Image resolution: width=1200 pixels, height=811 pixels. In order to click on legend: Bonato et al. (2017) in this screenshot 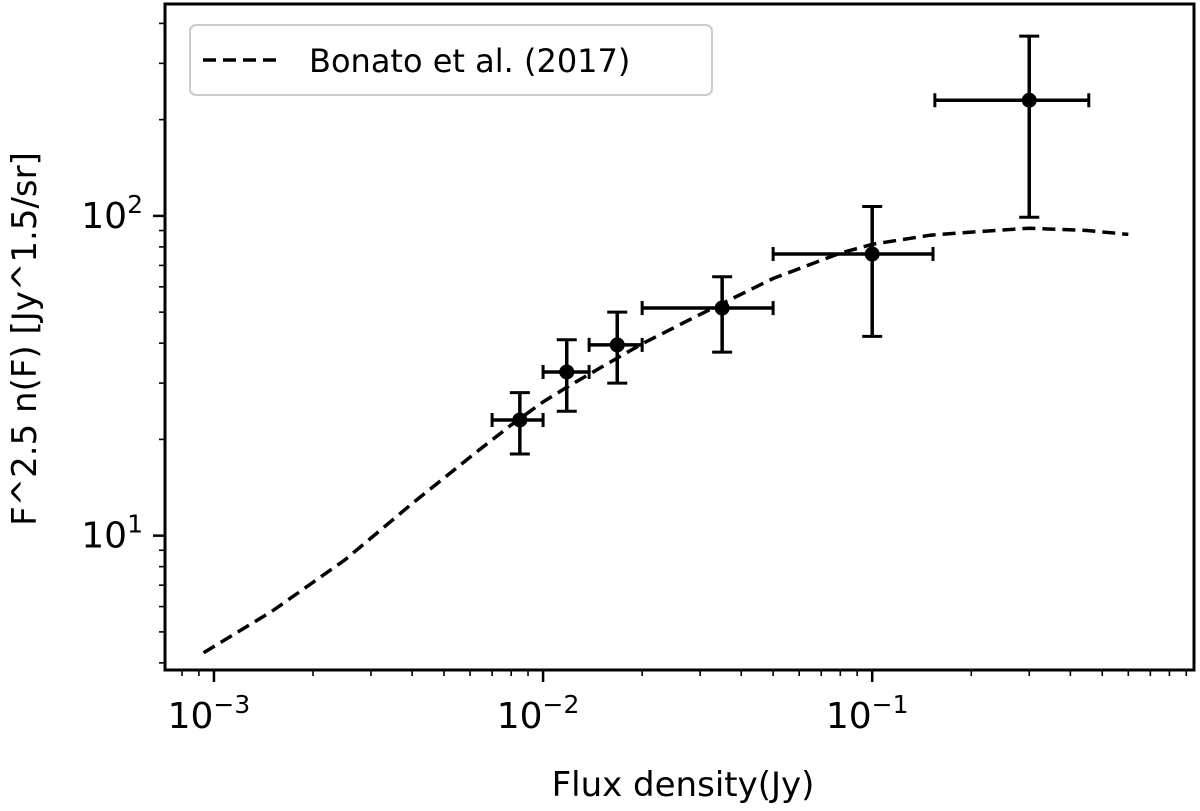, I will do `click(451, 60)`.